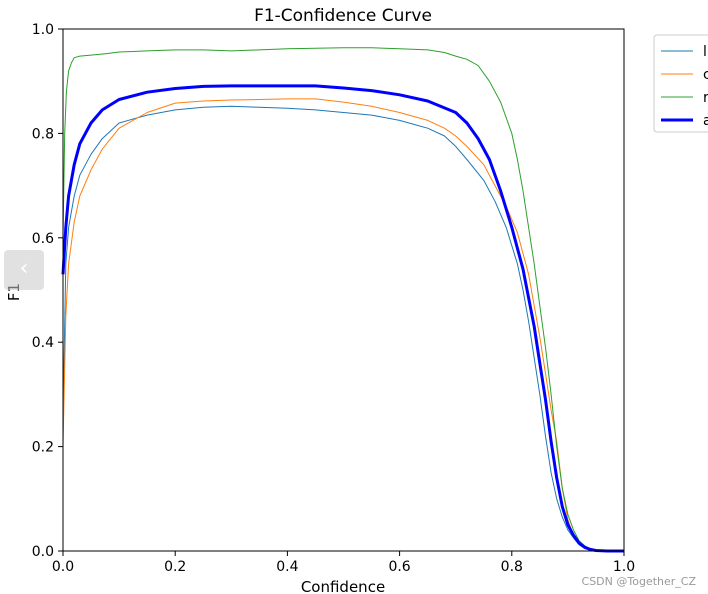 This screenshot has width=708, height=594. Describe the element at coordinates (512, 567) in the screenshot. I see `x-tick-label: 0.8` at that location.